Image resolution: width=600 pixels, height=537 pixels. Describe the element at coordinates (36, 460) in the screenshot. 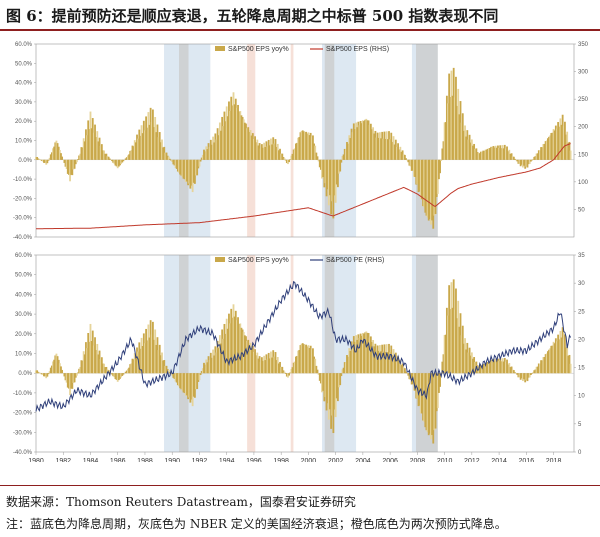

I see `x-tick-label: 1980` at that location.